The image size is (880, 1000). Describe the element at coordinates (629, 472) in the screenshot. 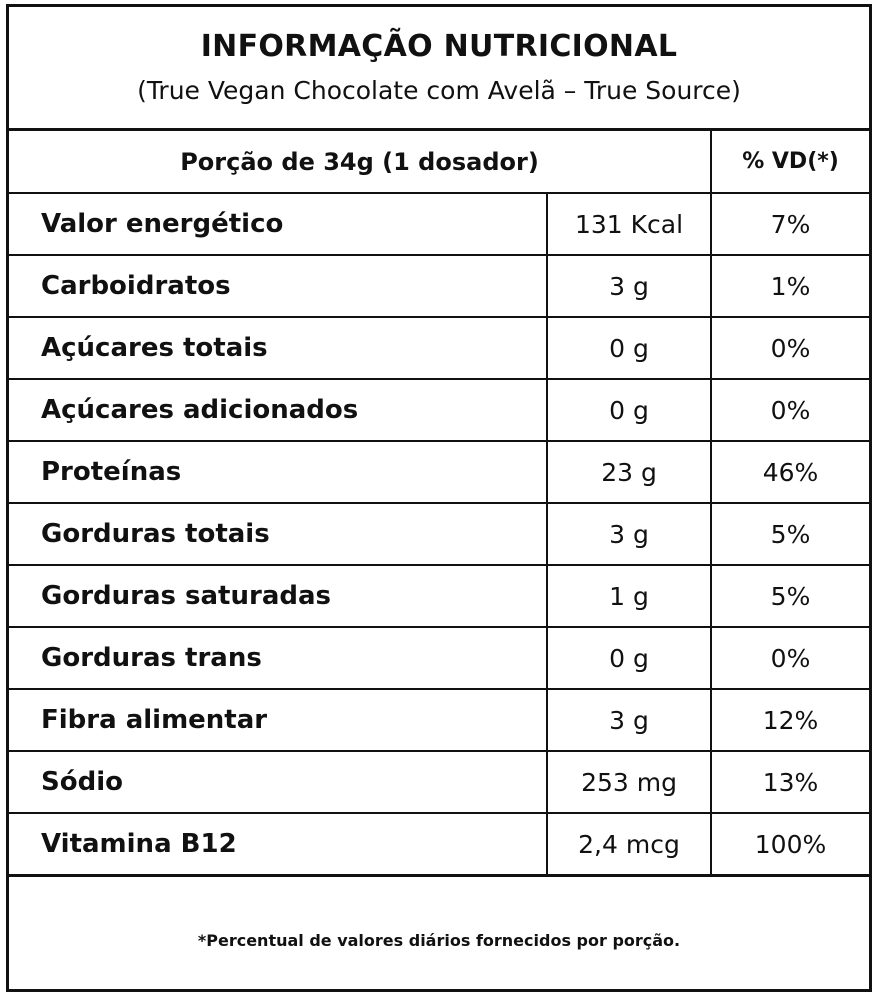

I see `nutrient-amount: 23 g` at that location.